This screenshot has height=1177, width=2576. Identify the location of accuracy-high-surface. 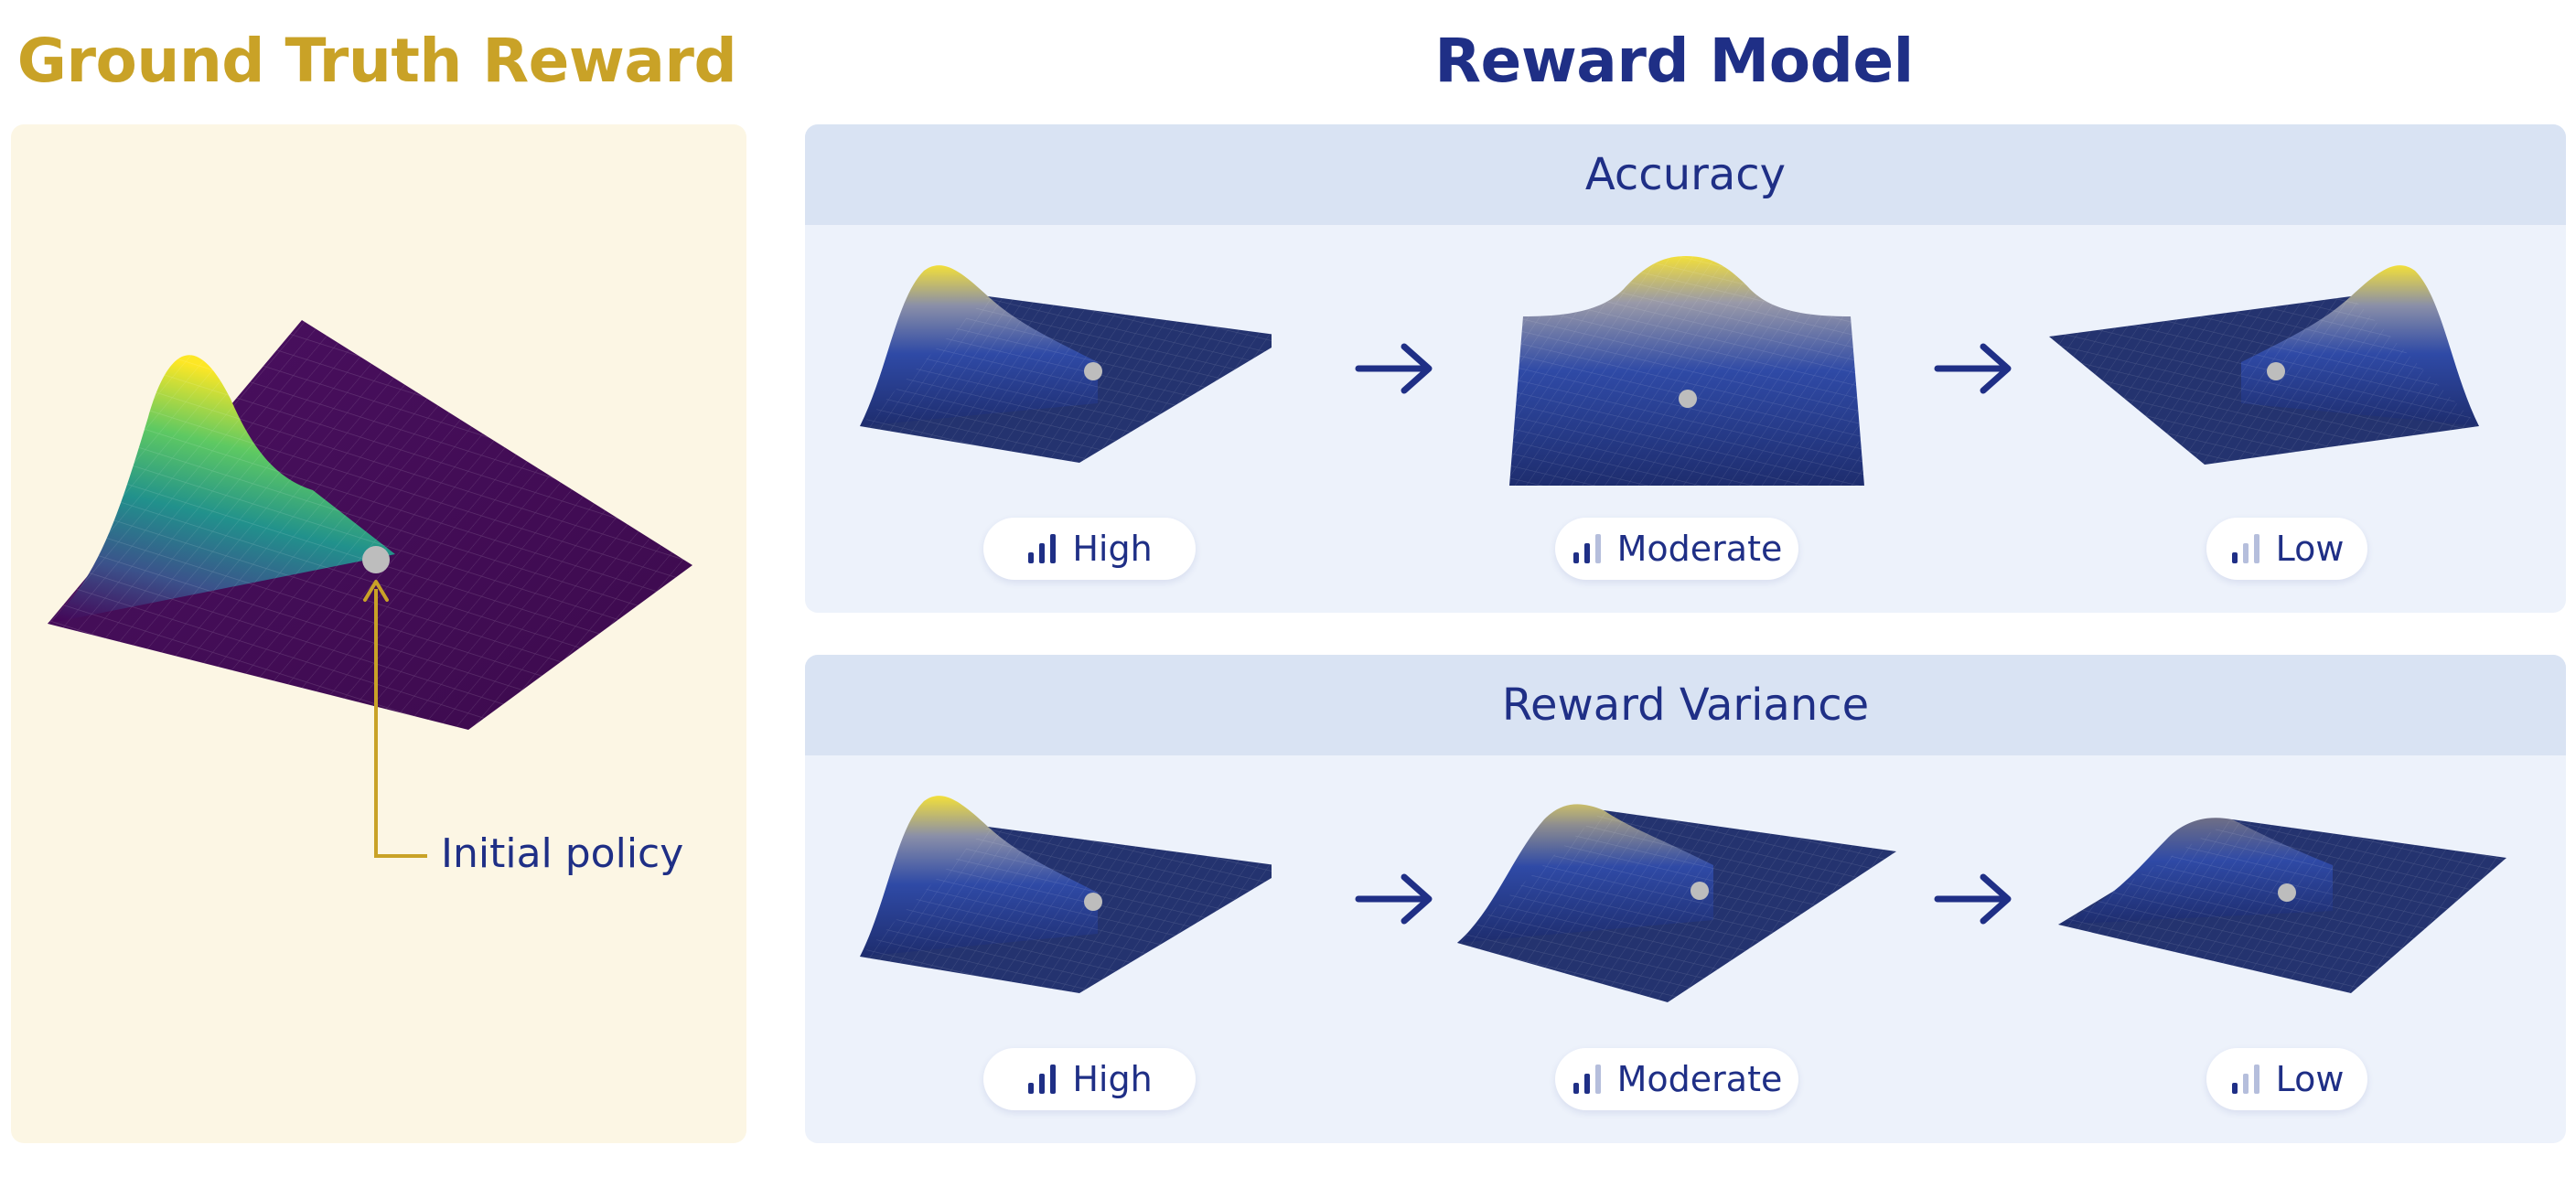
(1066, 364).